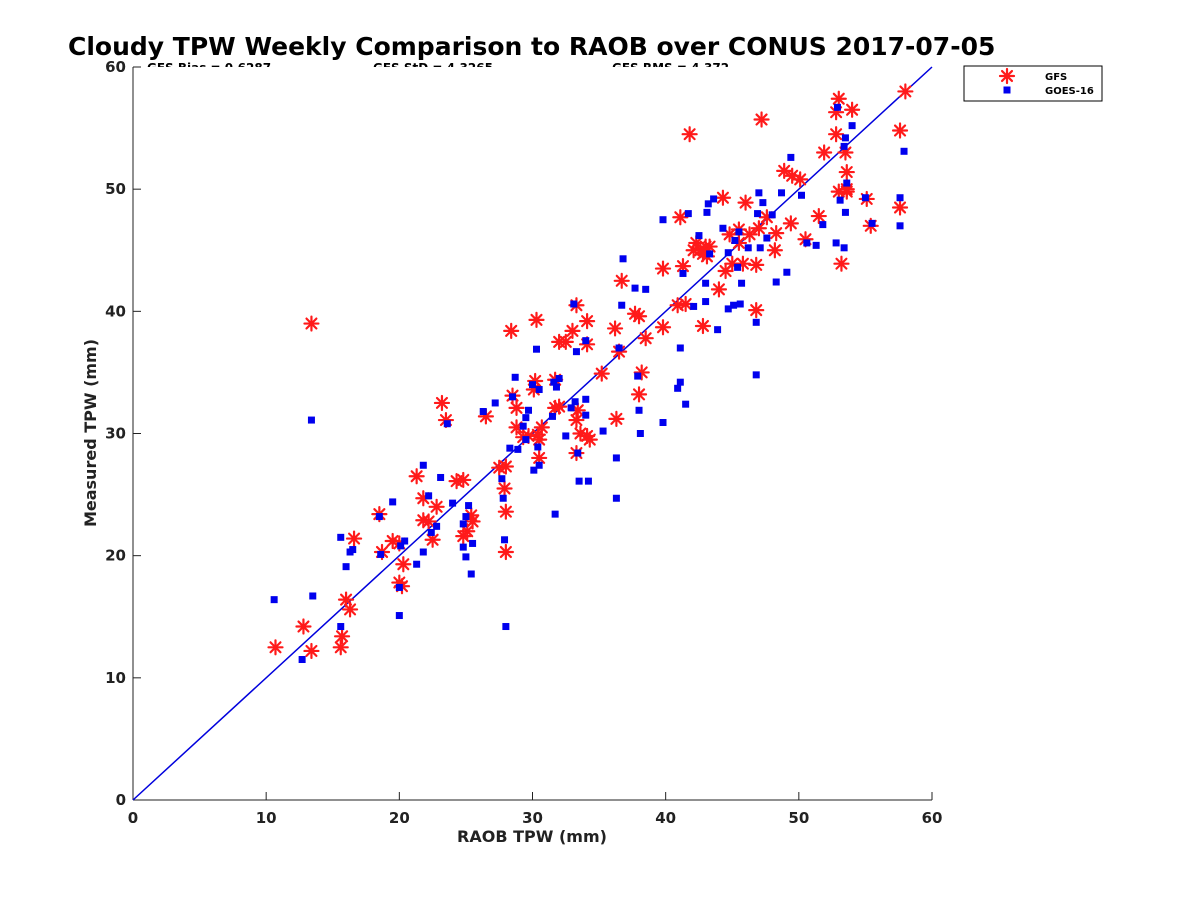 This screenshot has width=1200, height=900. I want to click on x-tick-label: 50, so click(798, 818).